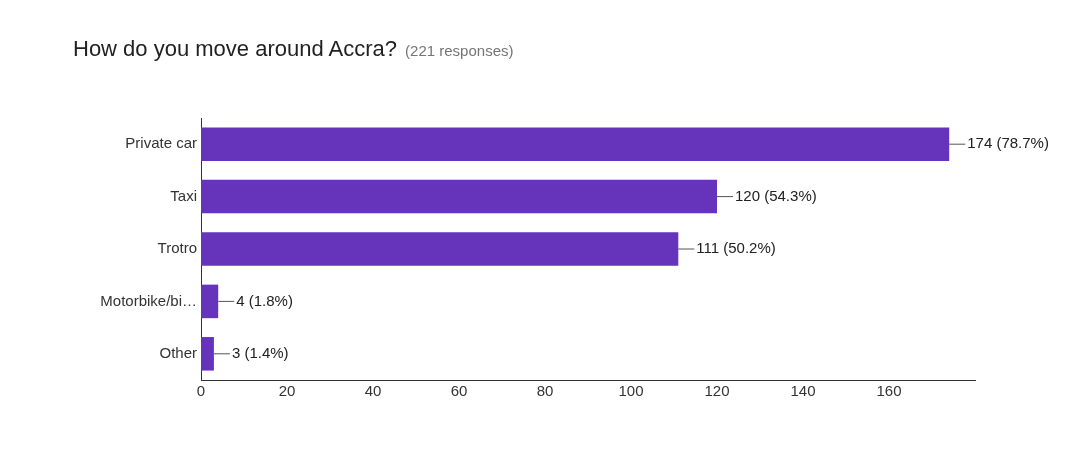 Image resolution: width=1091 pixels, height=467 pixels. I want to click on x-tick-label: 120, so click(717, 391).